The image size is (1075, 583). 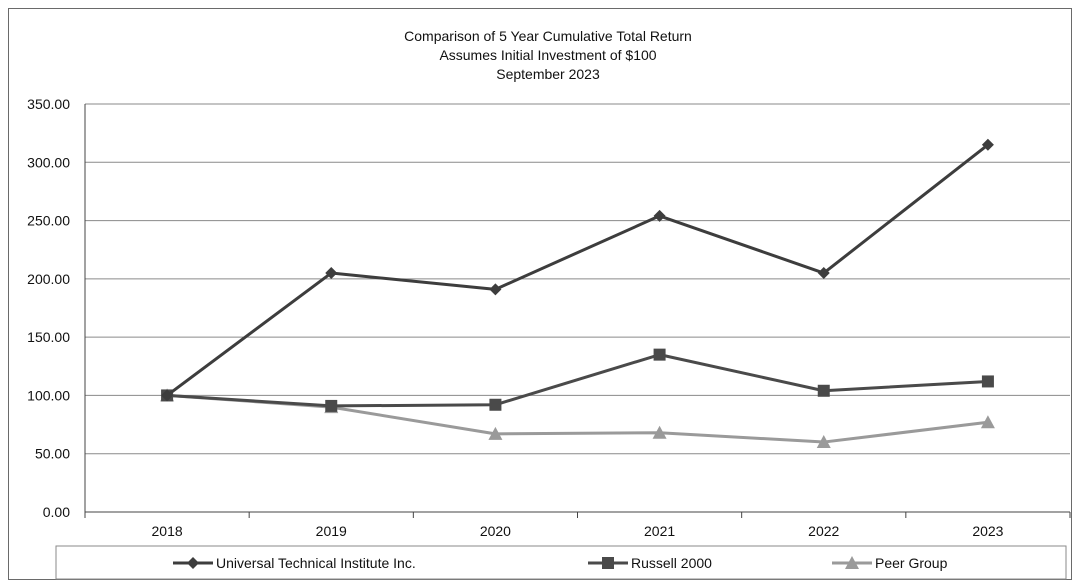 I want to click on series-square, so click(x=577, y=380).